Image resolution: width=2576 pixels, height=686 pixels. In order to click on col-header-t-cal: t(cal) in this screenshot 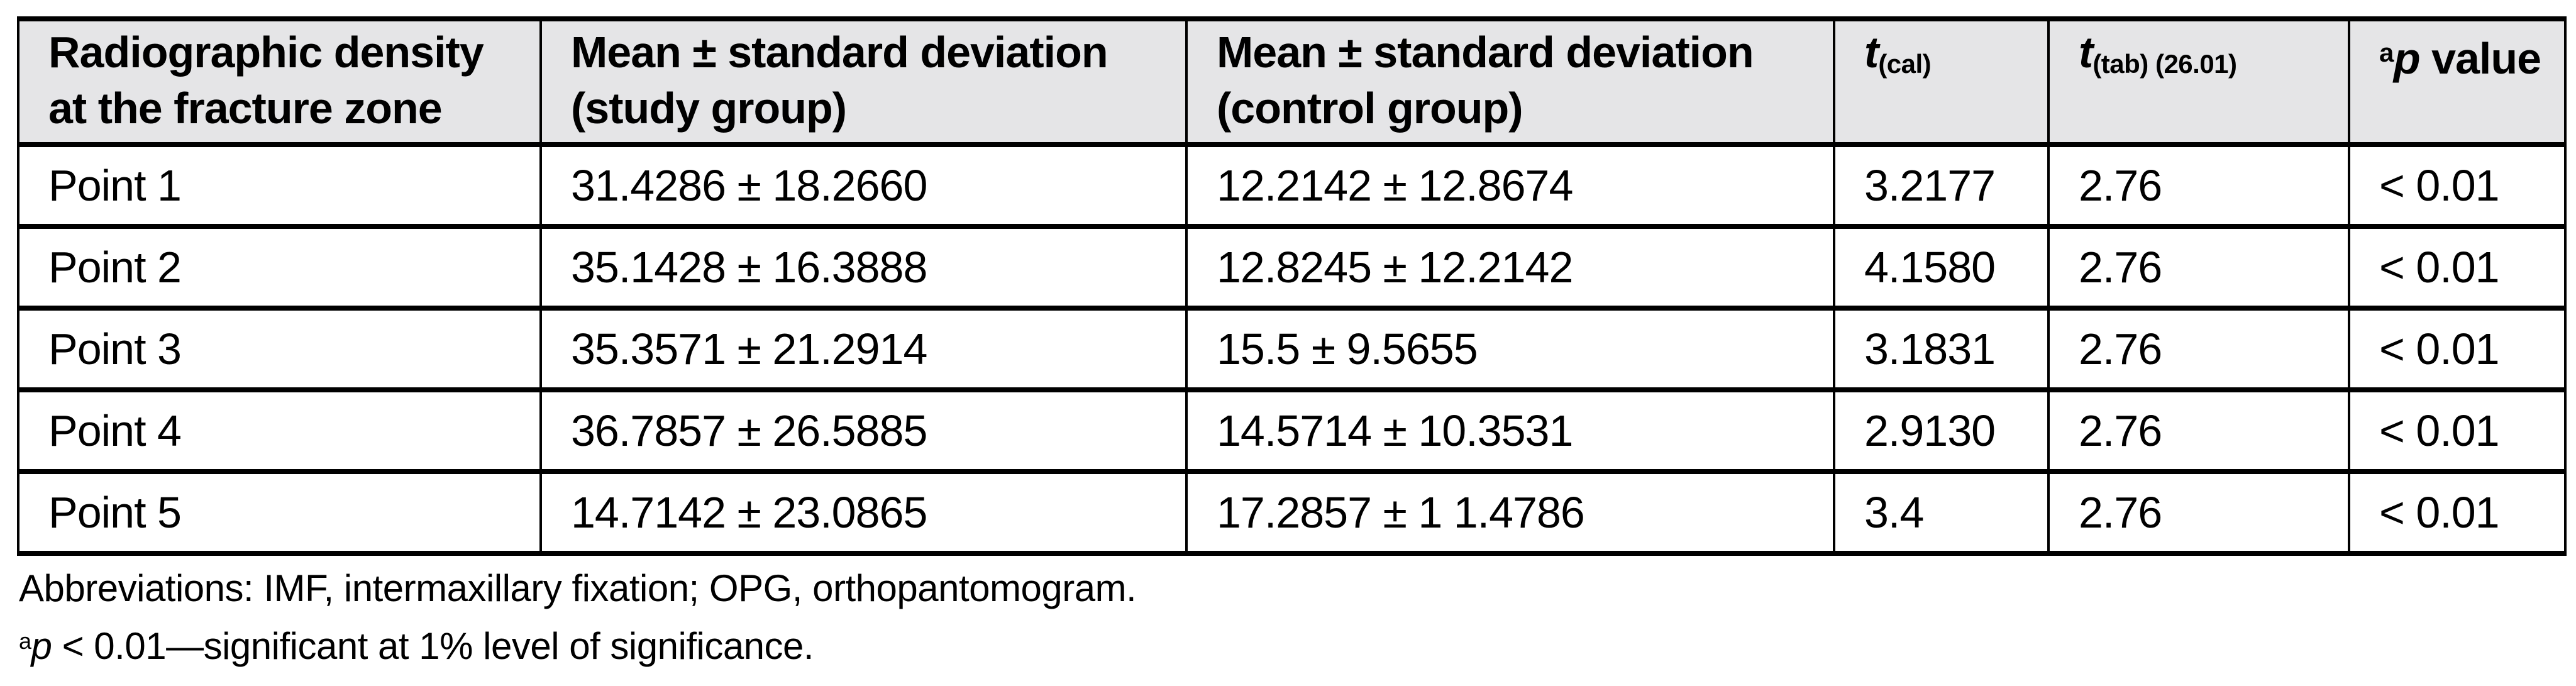, I will do `click(1941, 82)`.